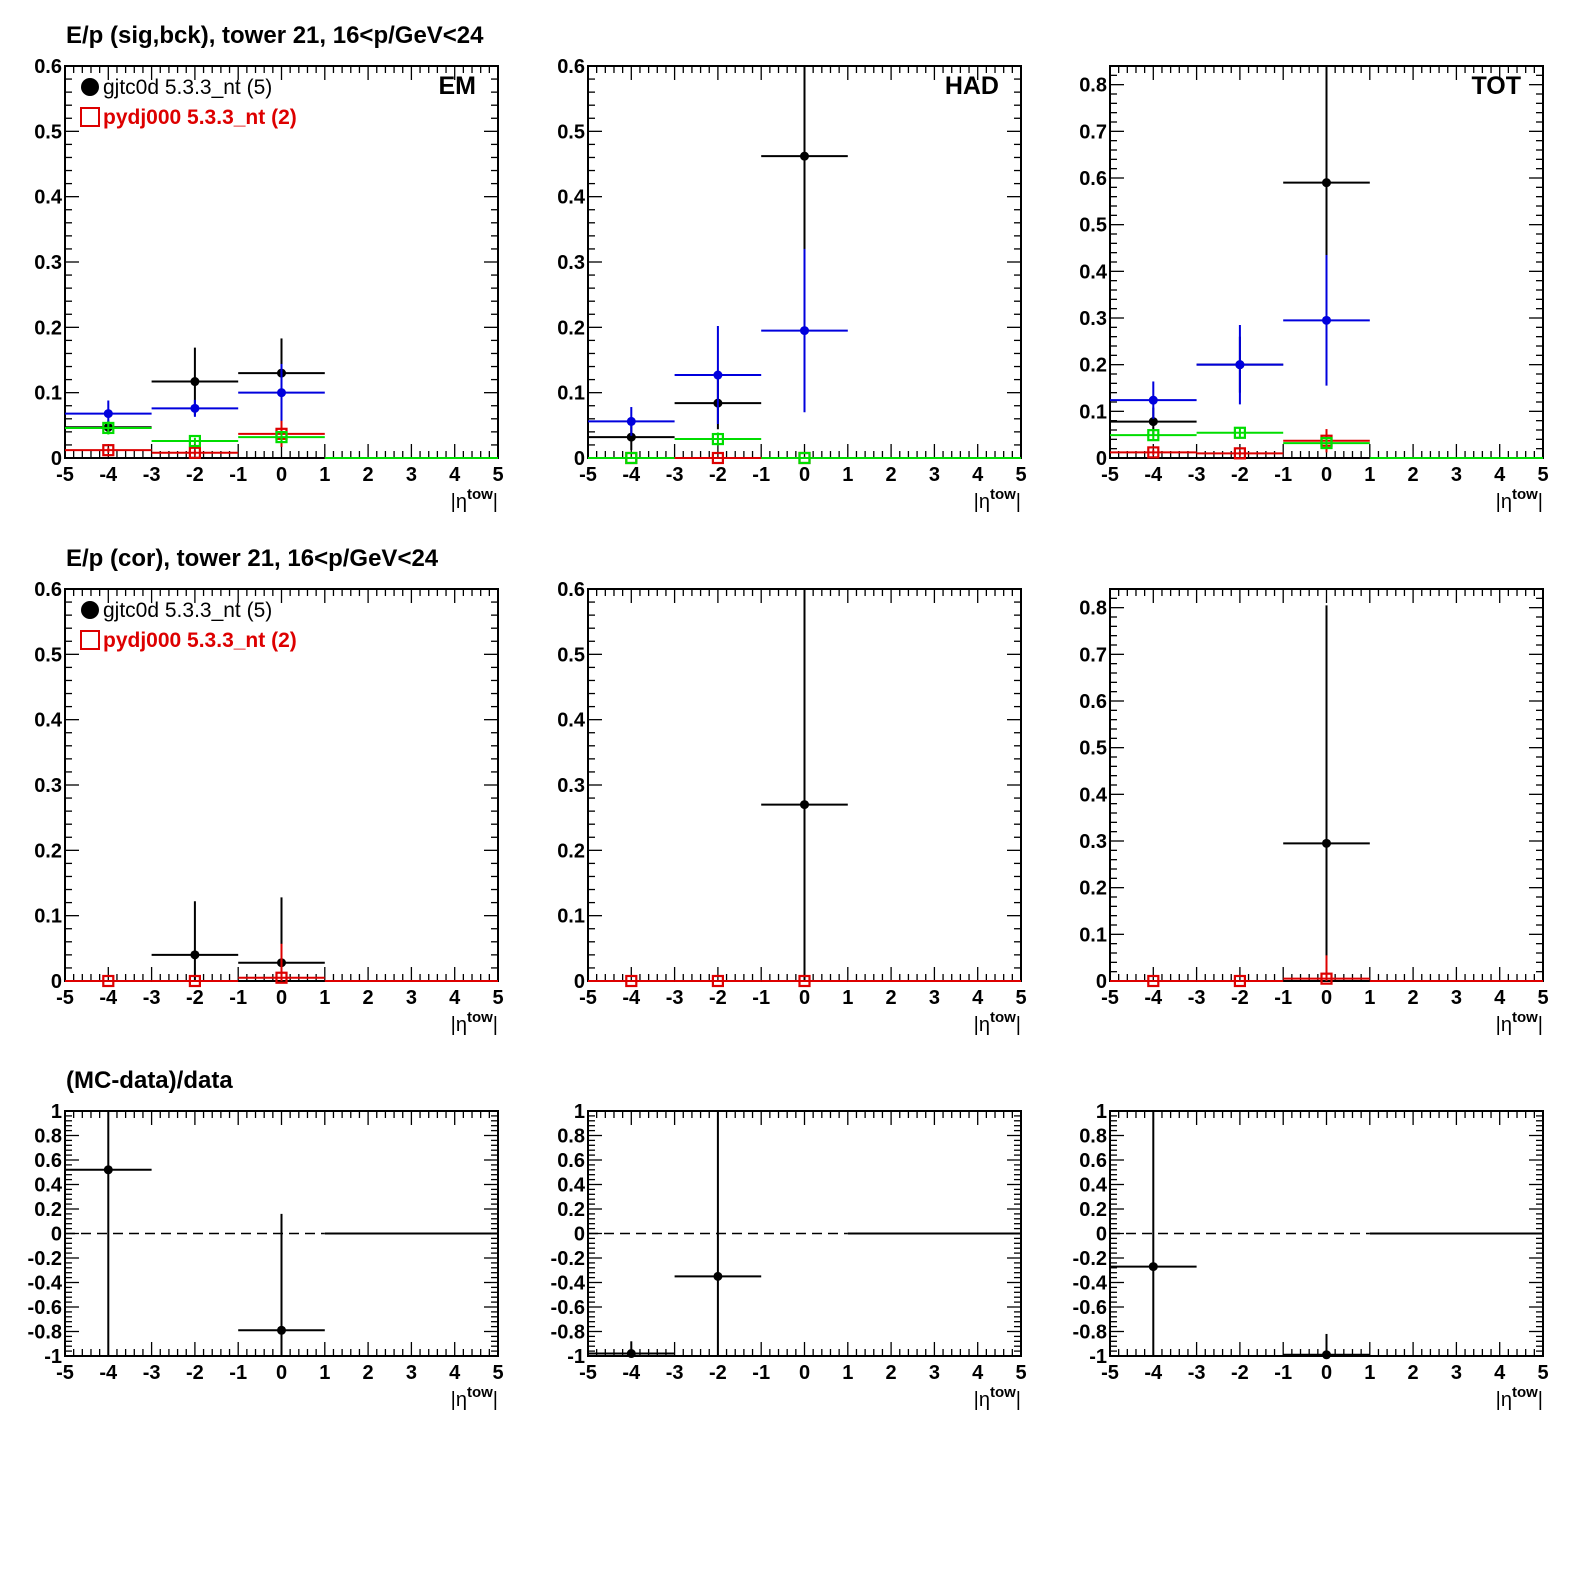 The height and width of the screenshot is (1575, 1575). What do you see at coordinates (568, 1333) in the screenshot?
I see `y-tick-label: -0.8` at bounding box center [568, 1333].